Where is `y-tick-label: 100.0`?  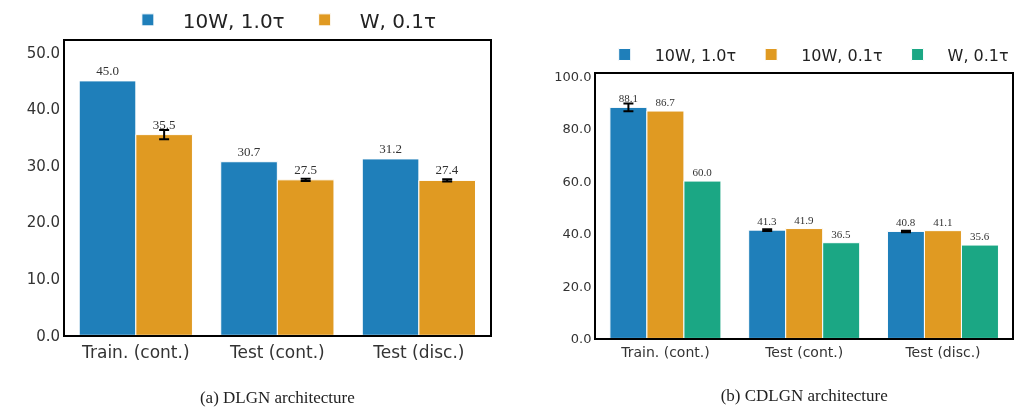
y-tick-label: 100.0 is located at coordinates (573, 76).